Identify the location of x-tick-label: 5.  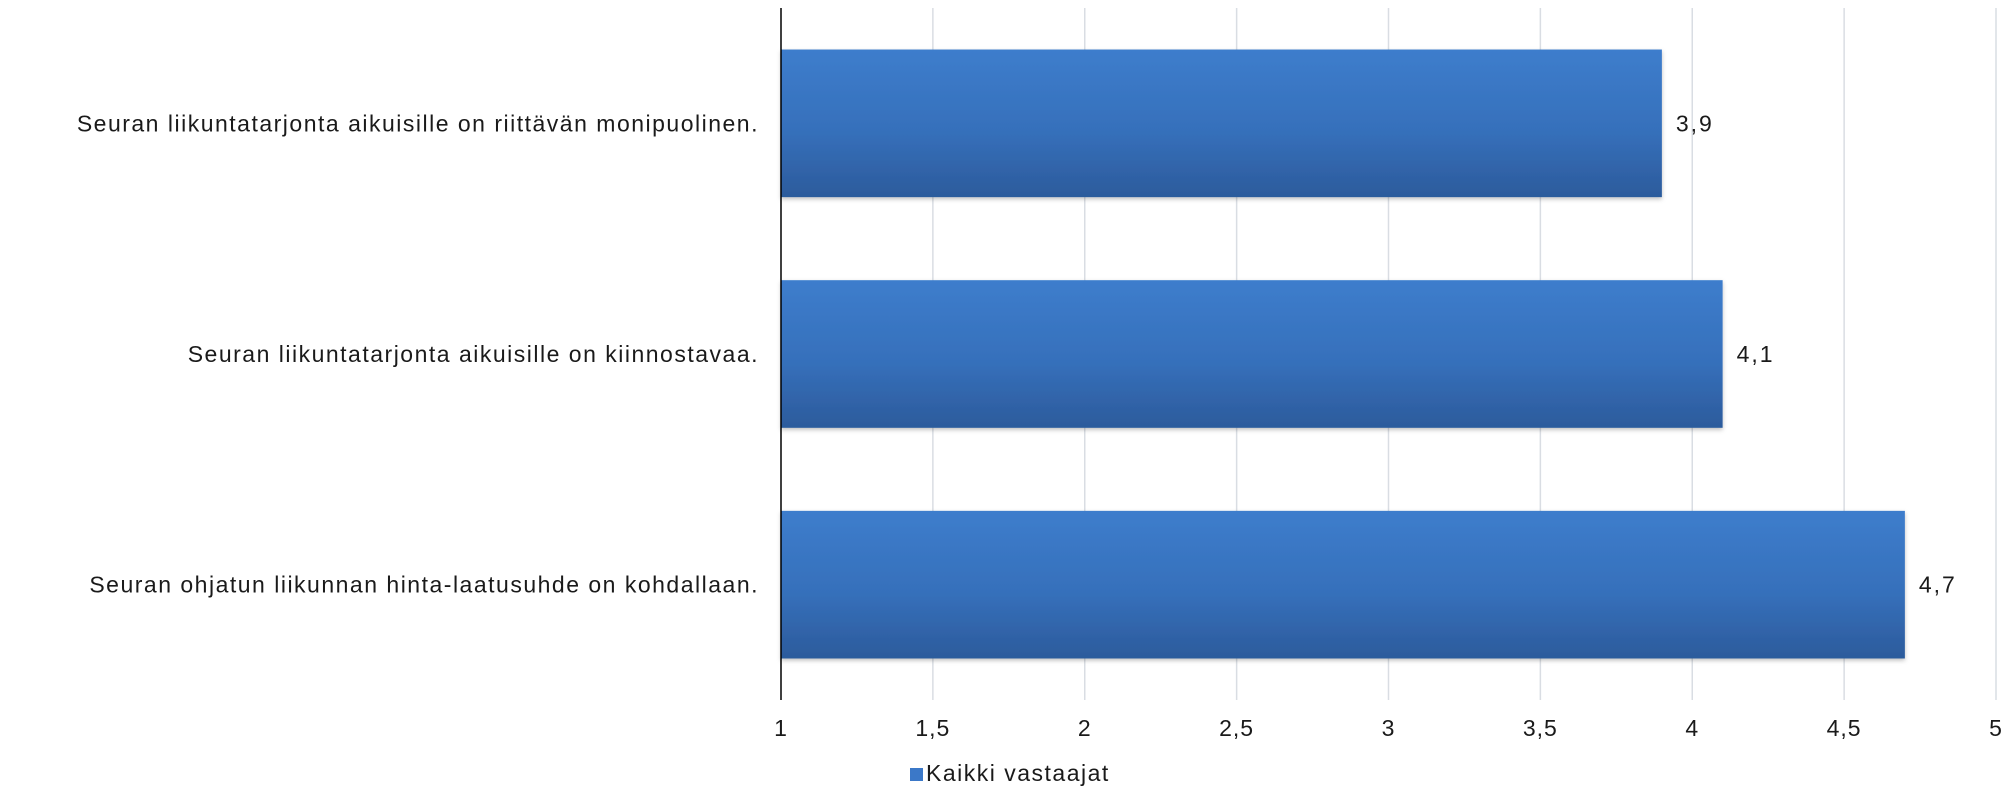
(1996, 728).